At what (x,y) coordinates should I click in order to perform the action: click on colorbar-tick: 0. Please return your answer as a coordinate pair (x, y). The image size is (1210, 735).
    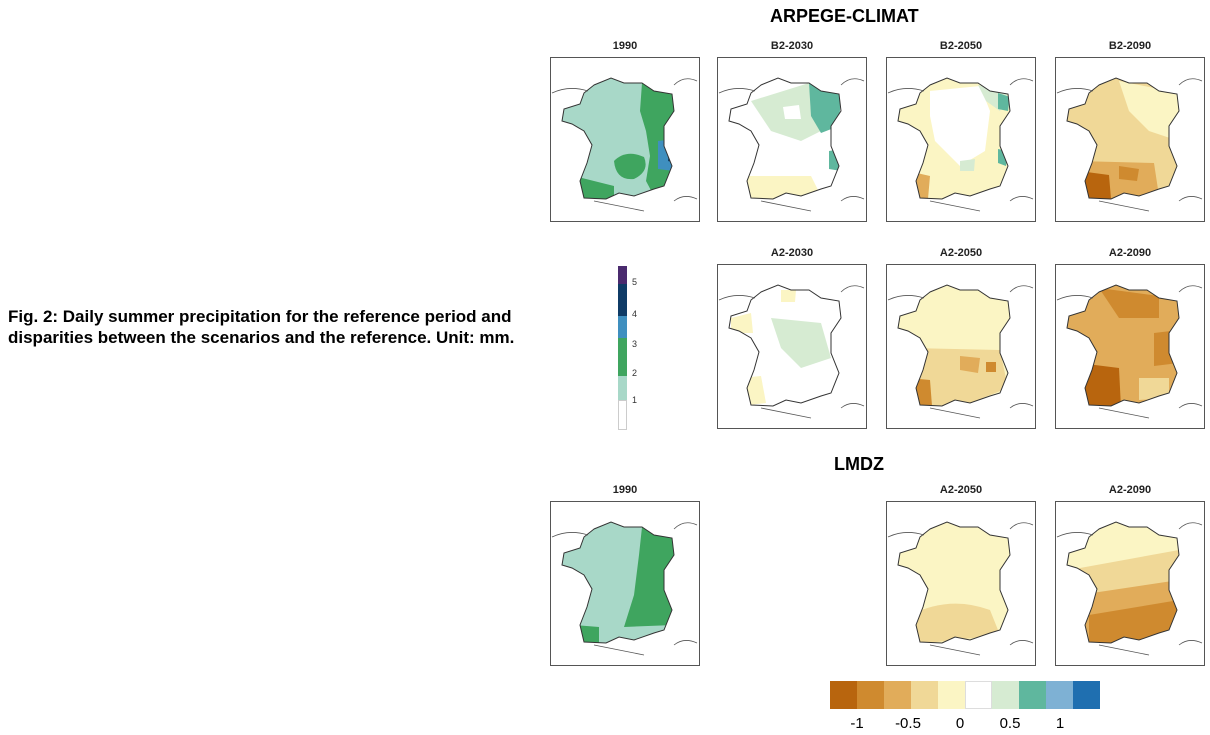
    Looking at the image, I should click on (960, 723).